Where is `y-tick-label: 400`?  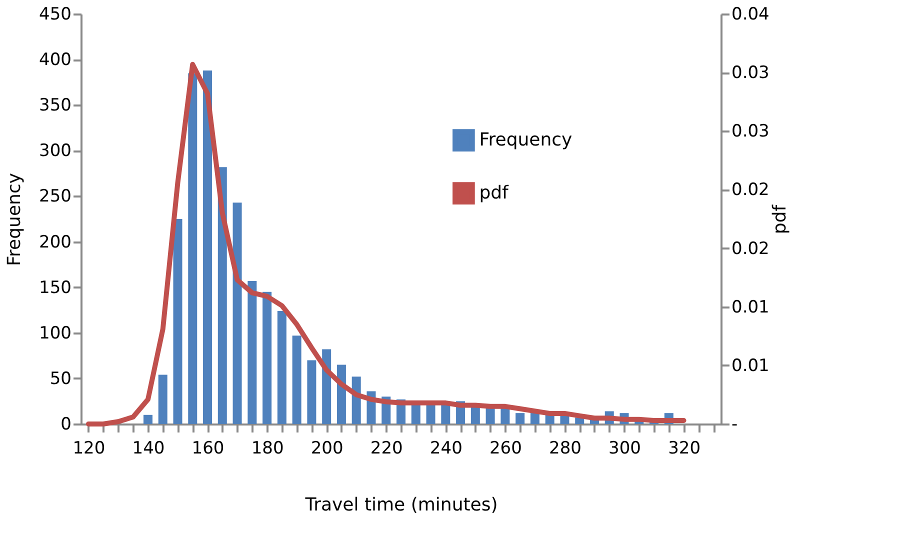
y-tick-label: 400 is located at coordinates (55, 60).